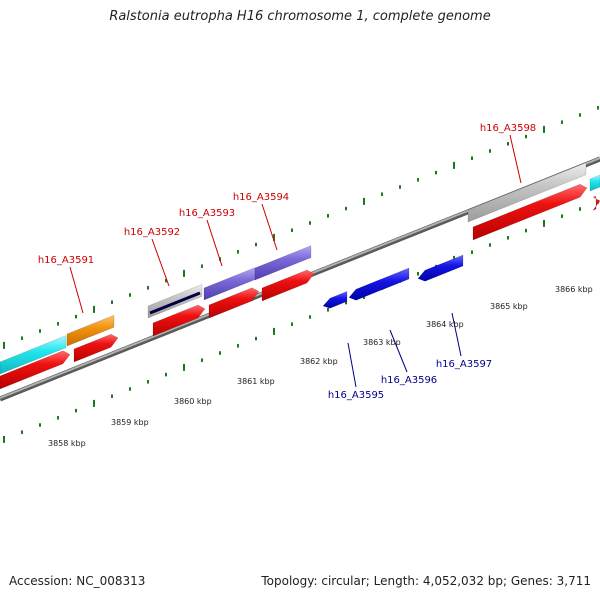 This screenshot has height=600, width=600. Describe the element at coordinates (90, 330) in the screenshot. I see `gene-block-orange` at that location.